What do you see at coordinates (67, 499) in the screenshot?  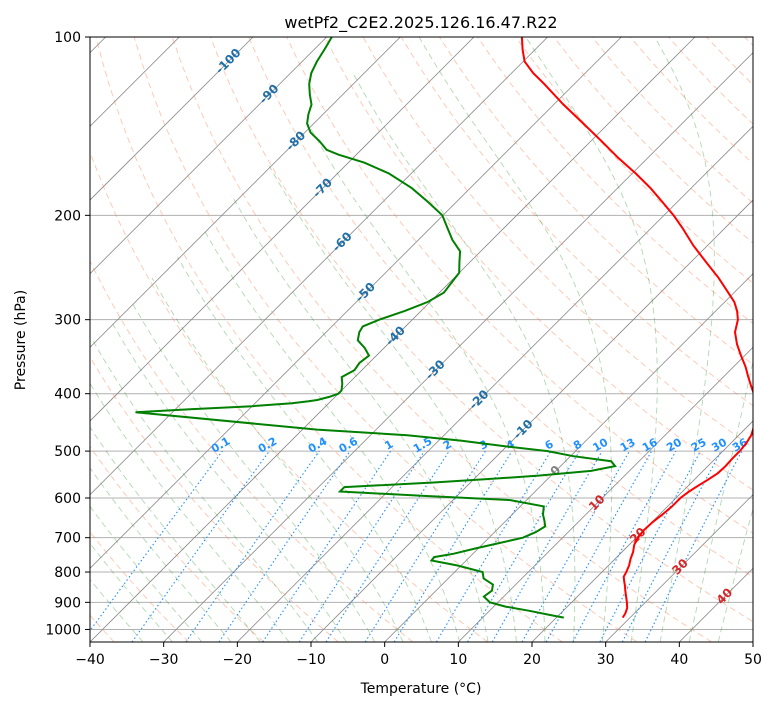 I see `y-tick-label: 600` at bounding box center [67, 499].